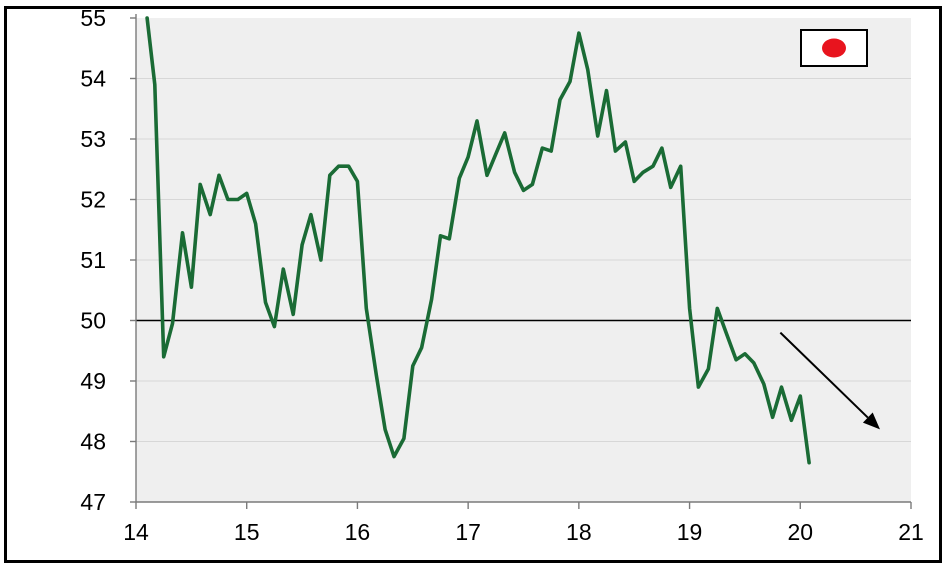 The width and height of the screenshot is (950, 569). I want to click on x-tick-label-20: 20, so click(800, 532).